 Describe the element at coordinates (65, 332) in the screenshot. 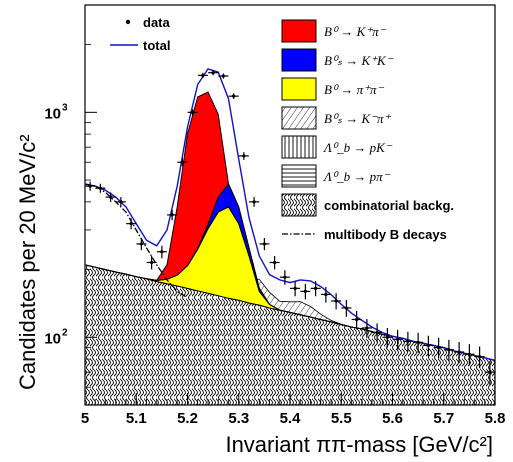

I see `y-tick-exponent: 2` at that location.